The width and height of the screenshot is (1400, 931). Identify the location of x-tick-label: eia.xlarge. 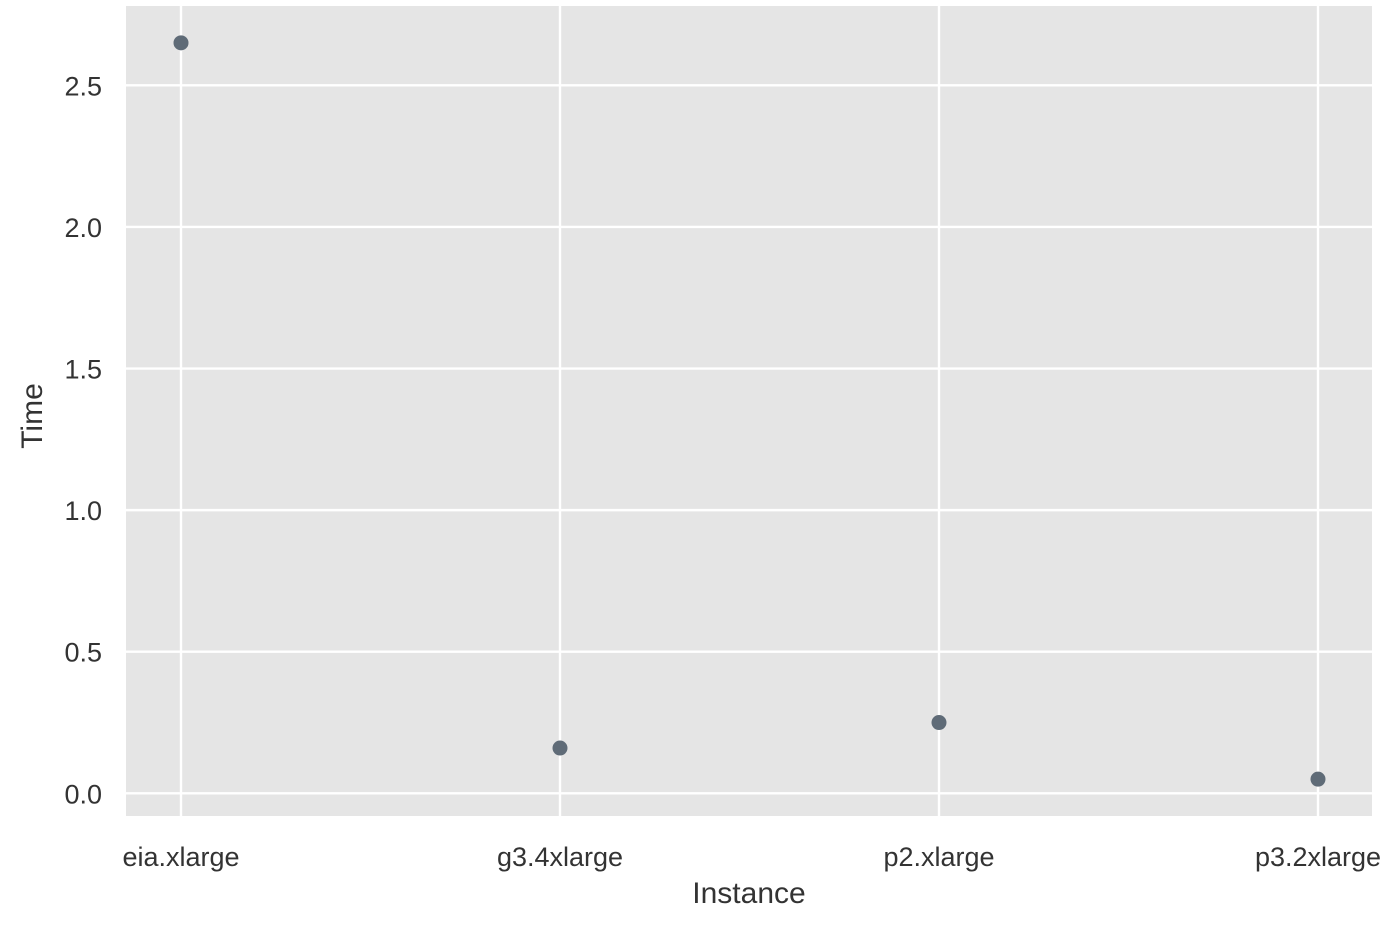
(180, 857).